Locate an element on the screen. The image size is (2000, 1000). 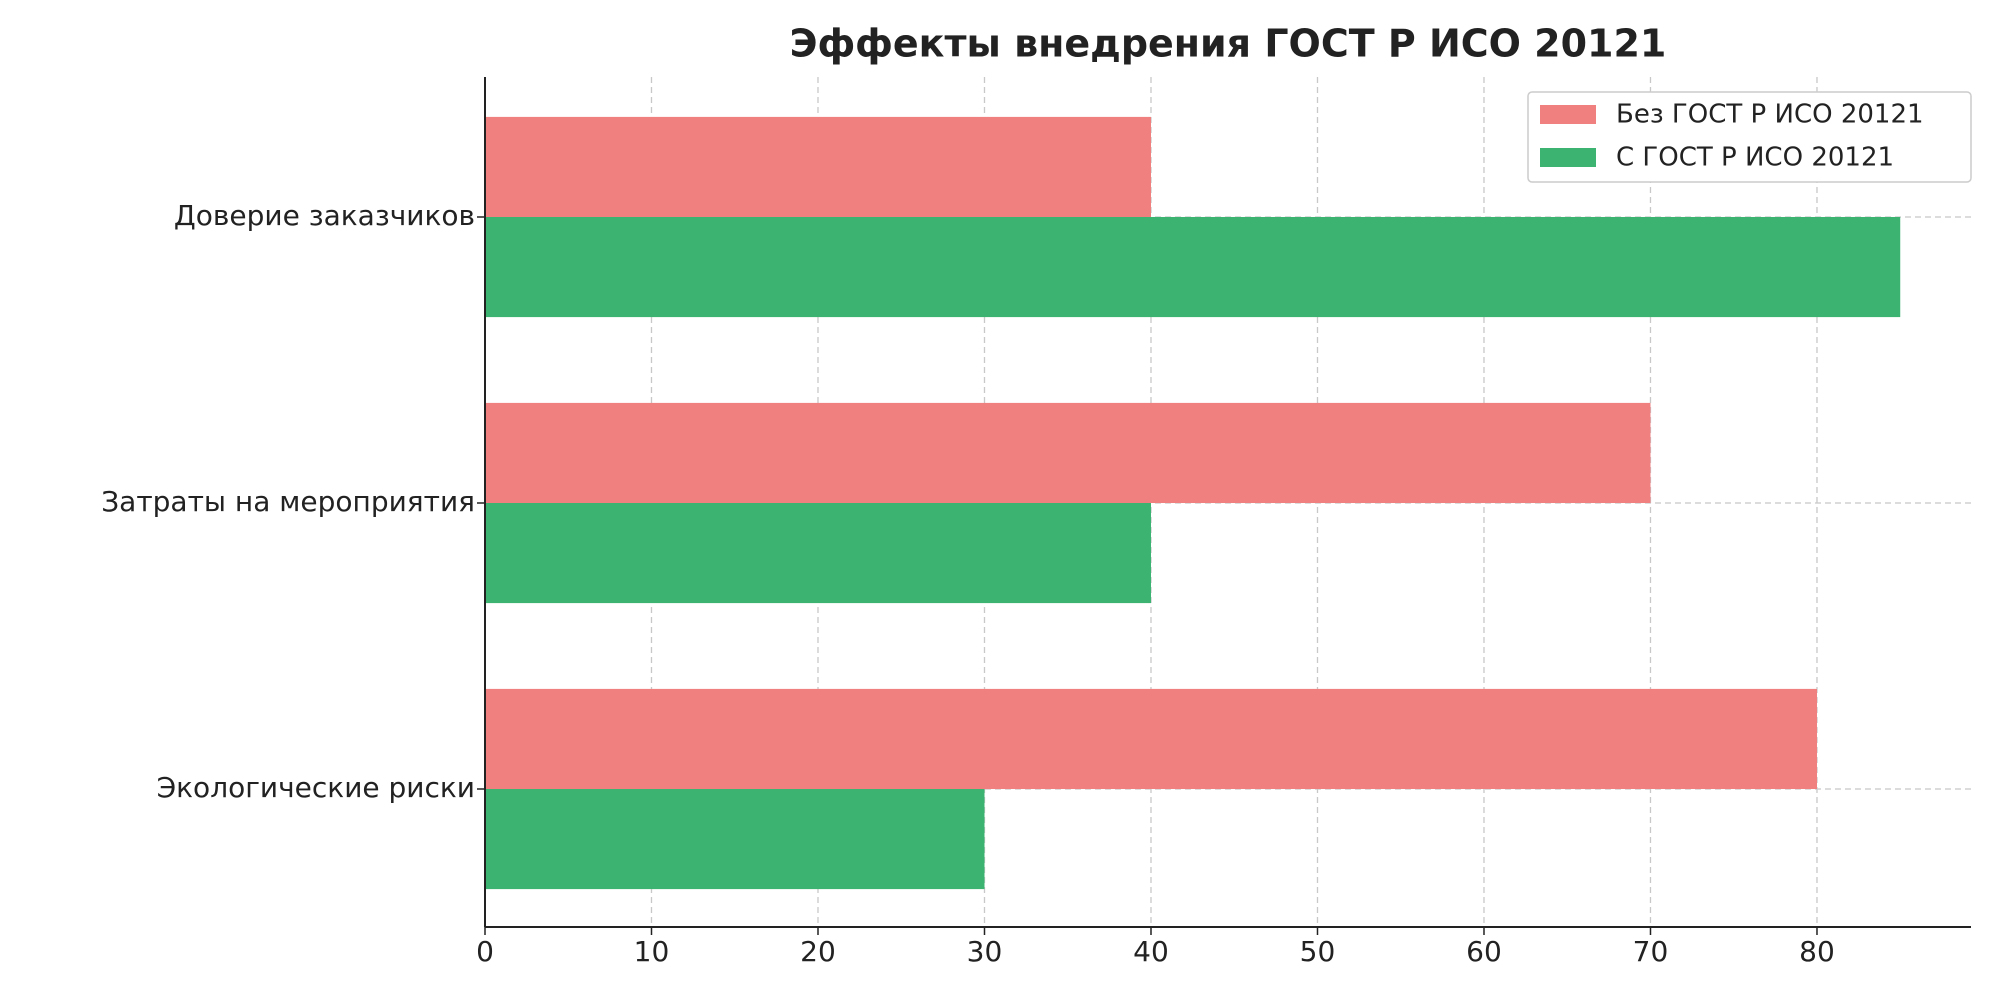
legend: Без ГОСТ Р ИСО 20121 С ГОСТ Р ИСО 20121 is located at coordinates (1749, 137).